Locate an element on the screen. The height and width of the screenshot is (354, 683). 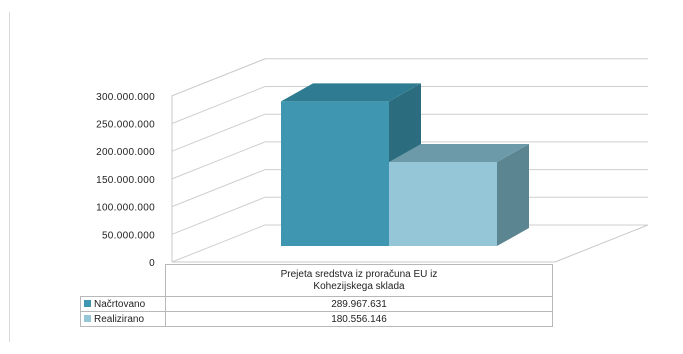
bar-side is located at coordinates (513, 194).